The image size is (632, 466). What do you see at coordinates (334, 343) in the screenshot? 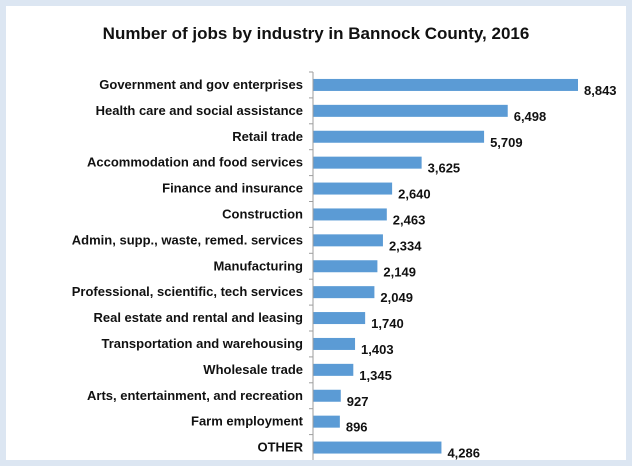
I see `bar-transportation-and-warehousing` at bounding box center [334, 343].